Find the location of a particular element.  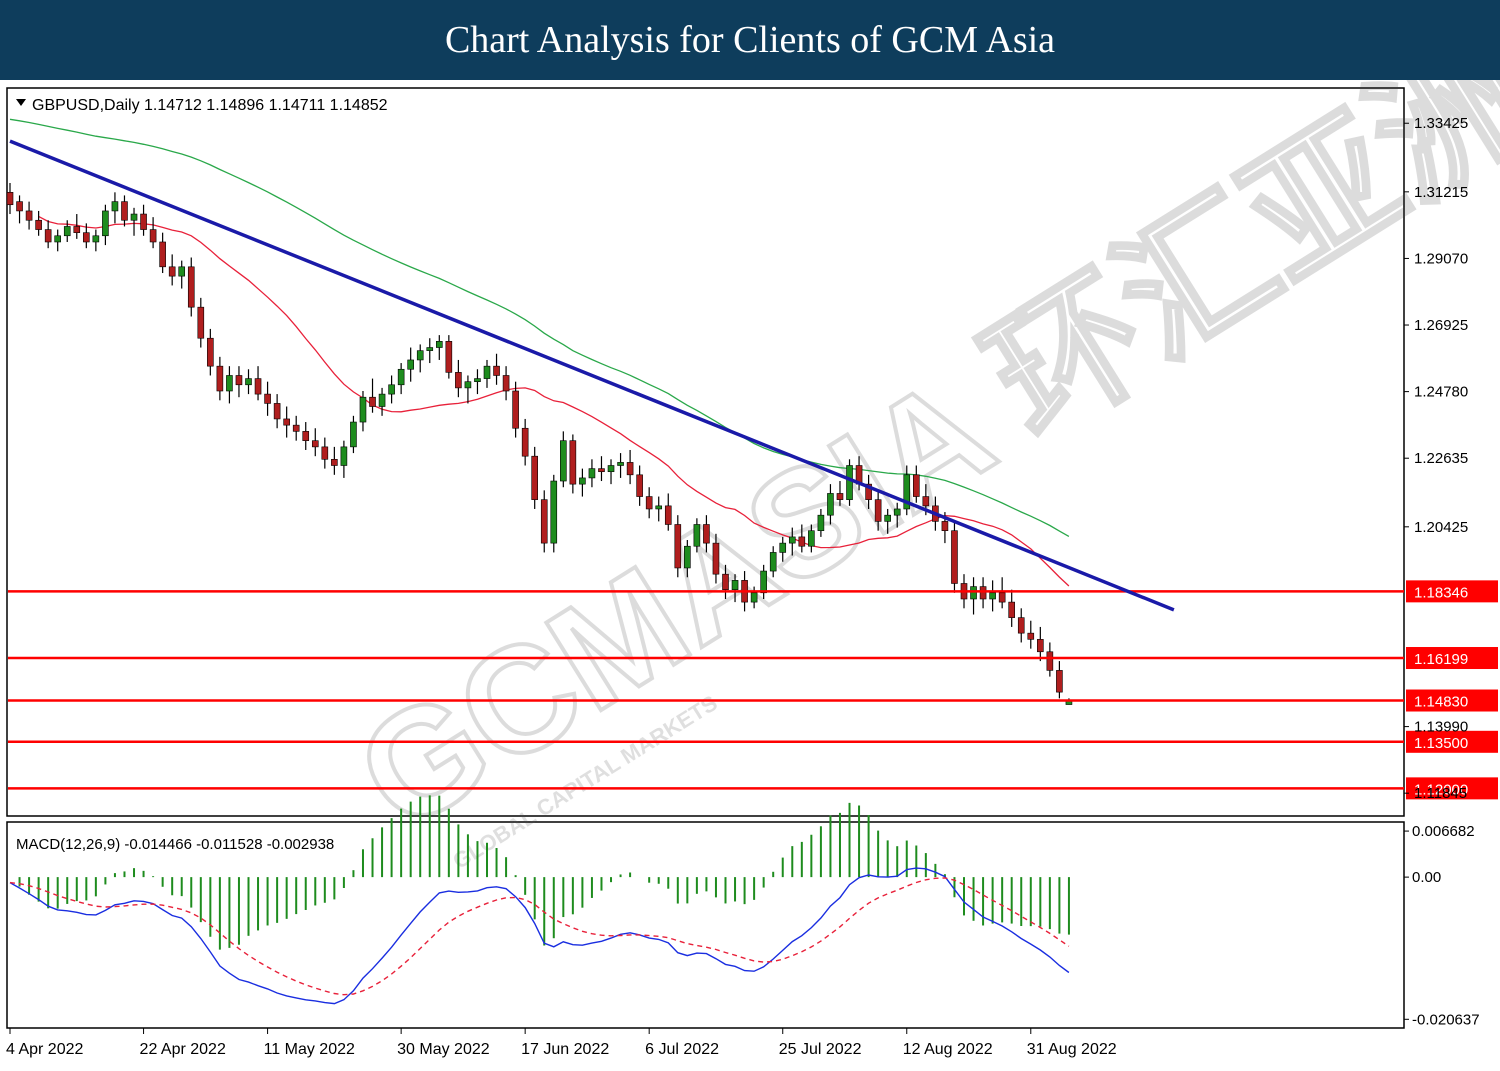

macd-signal-line is located at coordinates (539, 936).